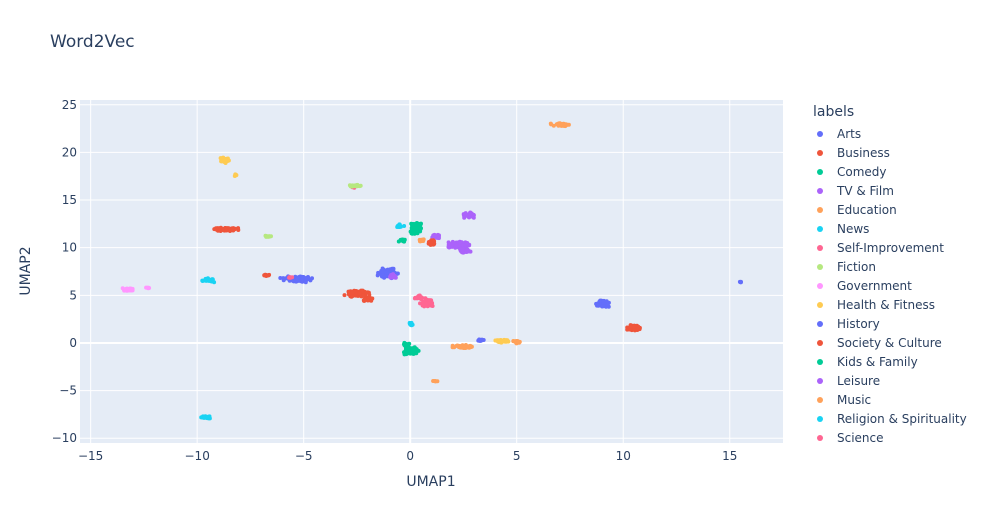 Image resolution: width=985 pixels, height=525 pixels. Describe the element at coordinates (69, 105) in the screenshot. I see `y-tick-label: 25` at that location.